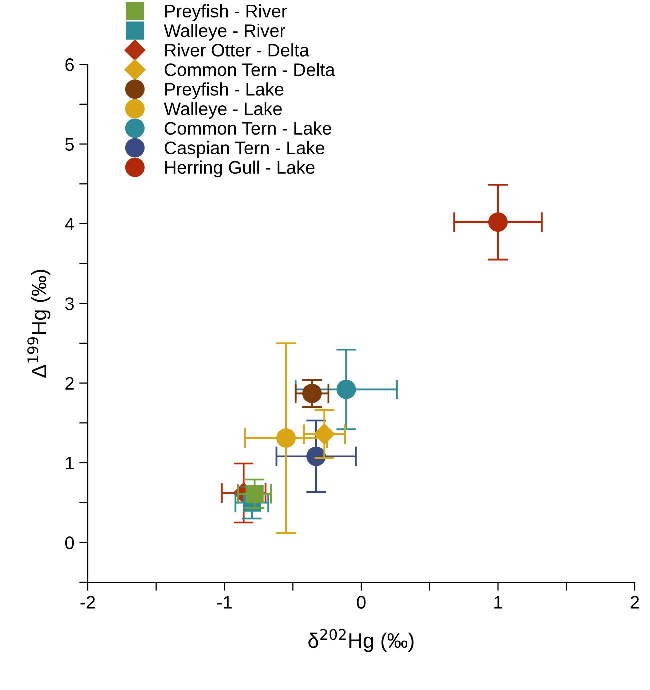 The height and width of the screenshot is (690, 650). Describe the element at coordinates (225, 32) in the screenshot. I see `legend-label: Walleye - River` at that location.